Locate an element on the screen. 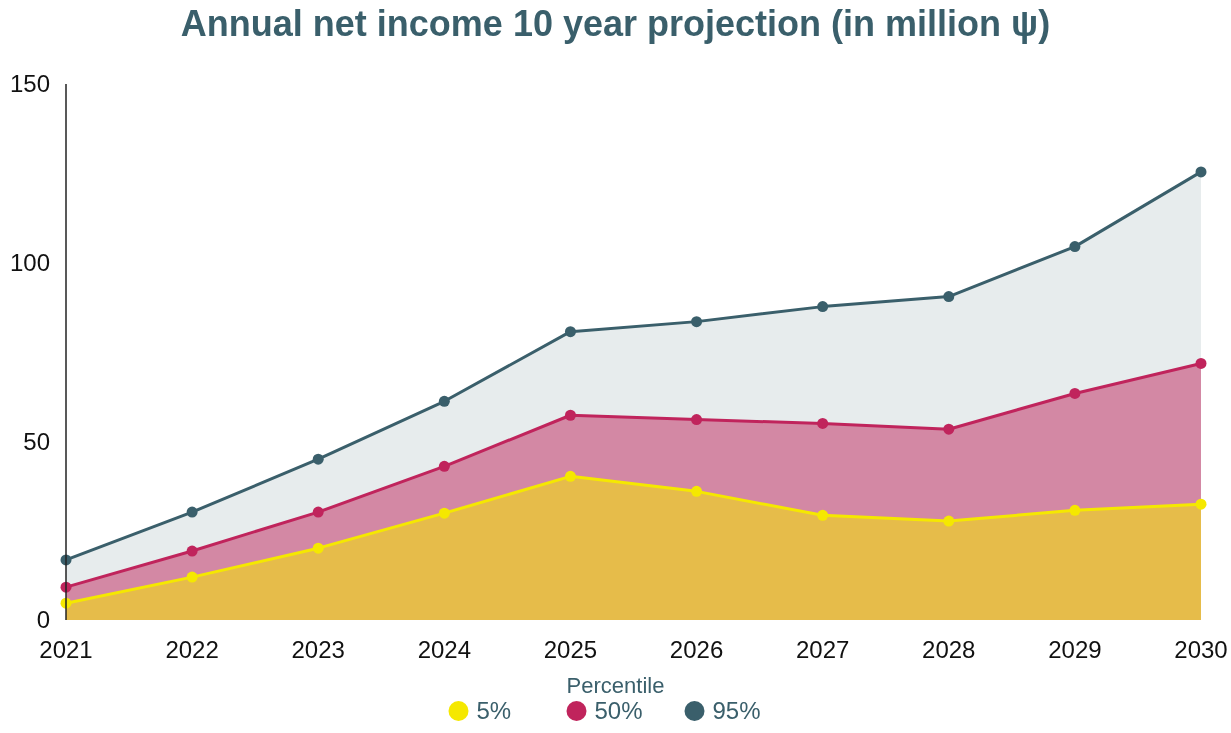 This screenshot has width=1231, height=733. x-tick-label: 2026 is located at coordinates (696, 649).